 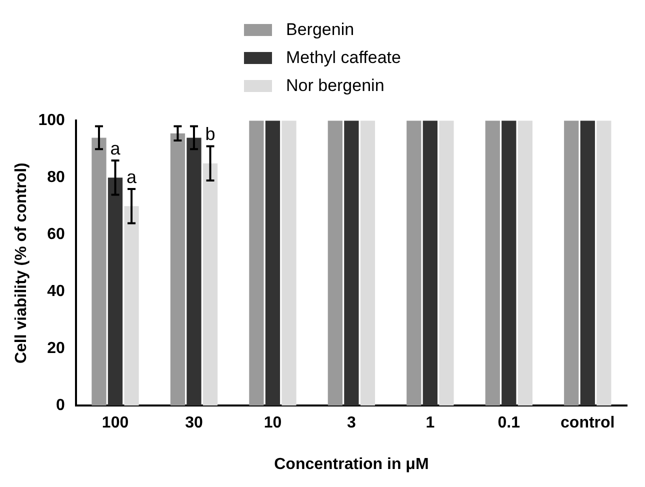 I want to click on y-axis-title: Cell viability (% of control), so click(x=21, y=263).